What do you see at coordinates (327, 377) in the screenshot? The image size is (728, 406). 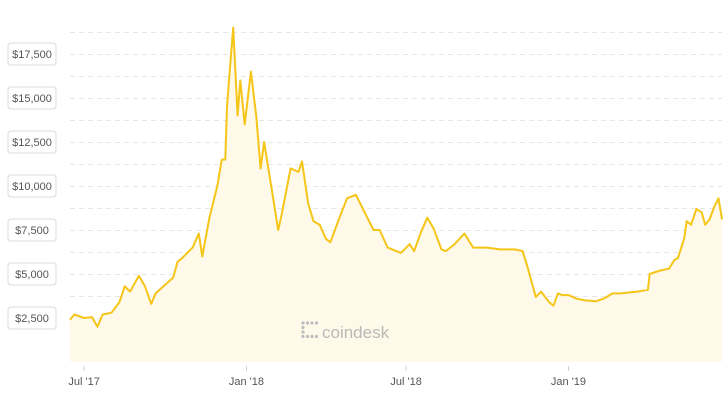 I see `x-axis: Jul '17 Jan '18 Jul '18 Jan '19` at bounding box center [327, 377].